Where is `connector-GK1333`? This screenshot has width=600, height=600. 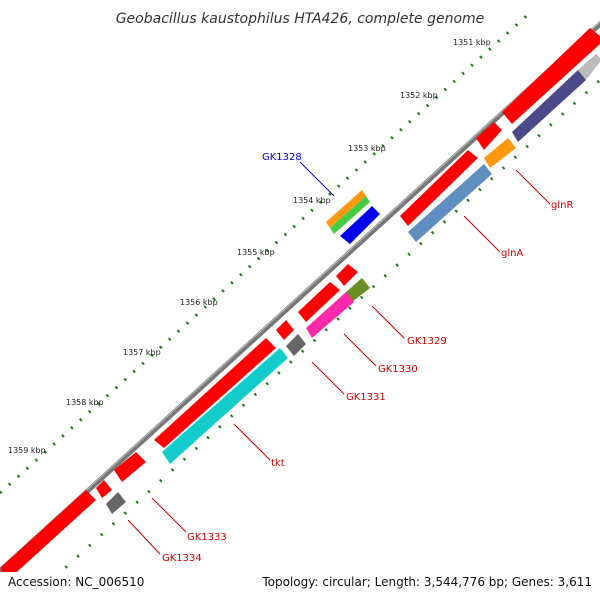
connector-GK1333 is located at coordinates (169, 515).